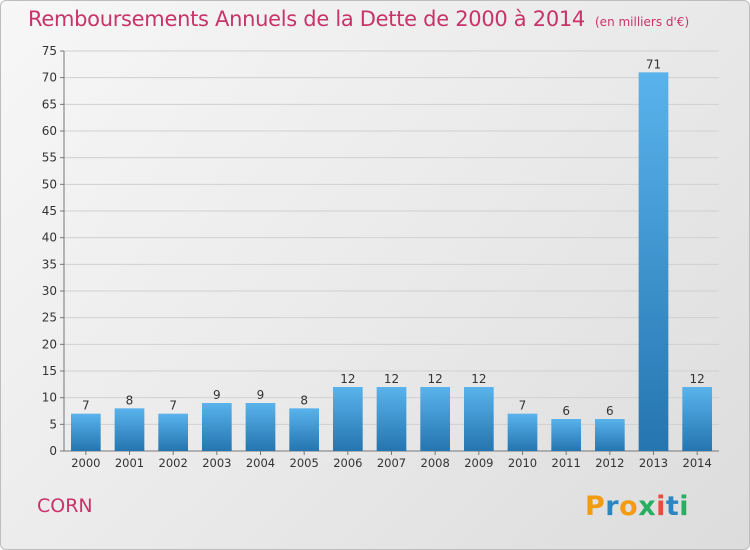 This screenshot has width=750, height=550. Describe the element at coordinates (53, 451) in the screenshot. I see `y-tick-label: 0` at that location.